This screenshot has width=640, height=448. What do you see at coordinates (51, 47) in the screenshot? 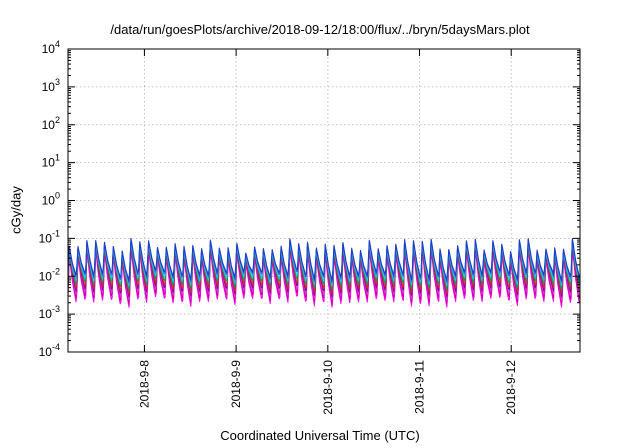
I see `y-tick-label: 10⁴` at bounding box center [51, 47].